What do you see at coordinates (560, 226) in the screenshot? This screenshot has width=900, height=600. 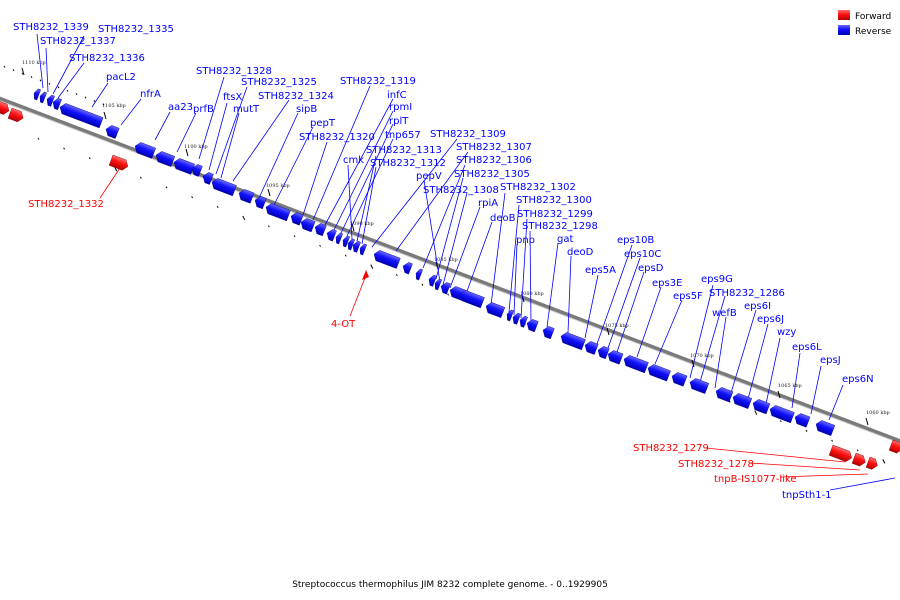 I see `gene-label: STH8232_1298` at bounding box center [560, 226].